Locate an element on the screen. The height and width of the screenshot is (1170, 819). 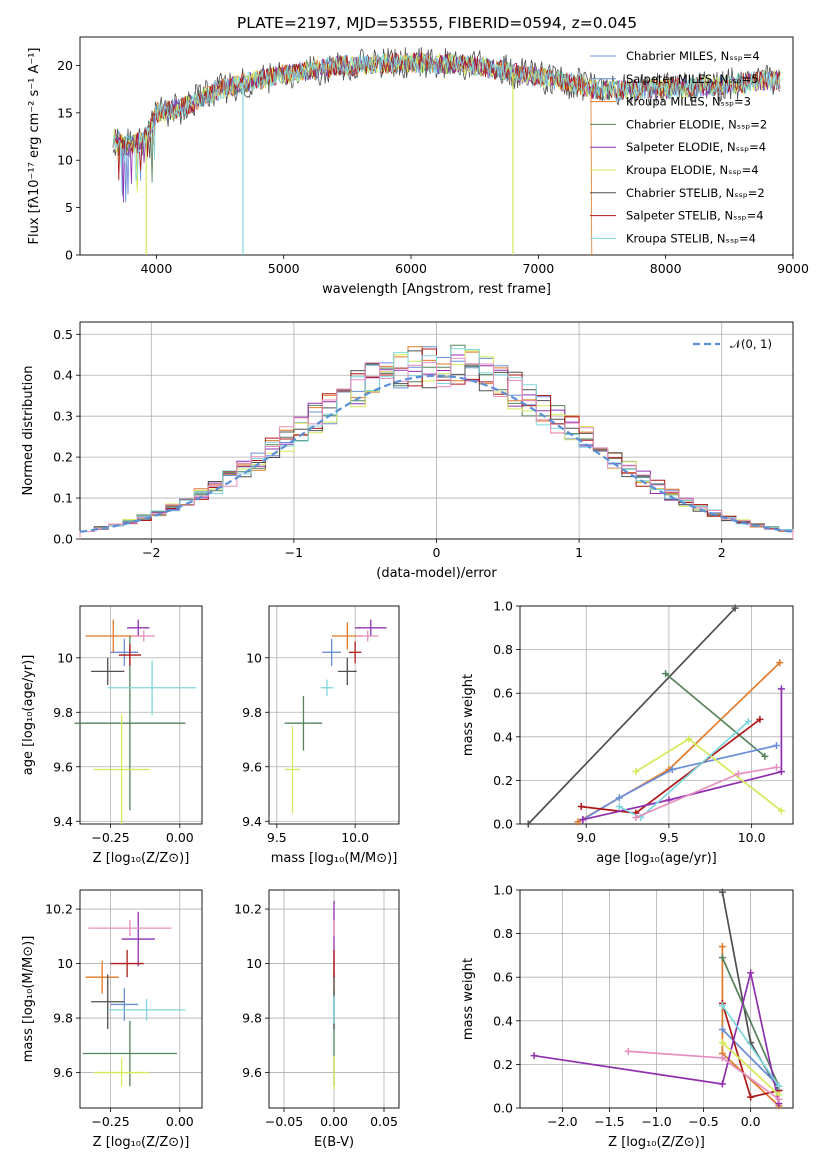
x-tick-label: 7000 is located at coordinates (538, 268).